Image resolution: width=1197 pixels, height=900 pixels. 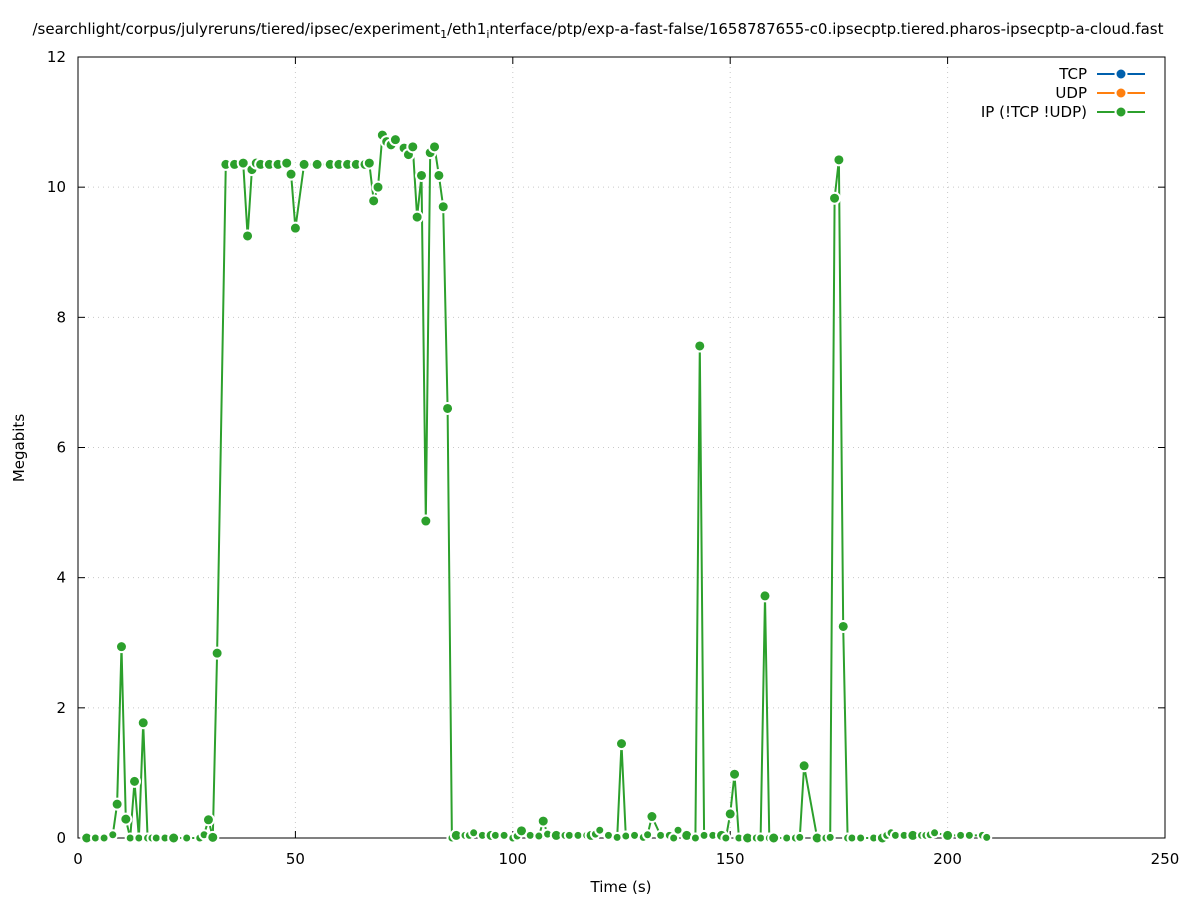 What do you see at coordinates (512, 859) in the screenshot?
I see `x-tick-label: 100` at bounding box center [512, 859].